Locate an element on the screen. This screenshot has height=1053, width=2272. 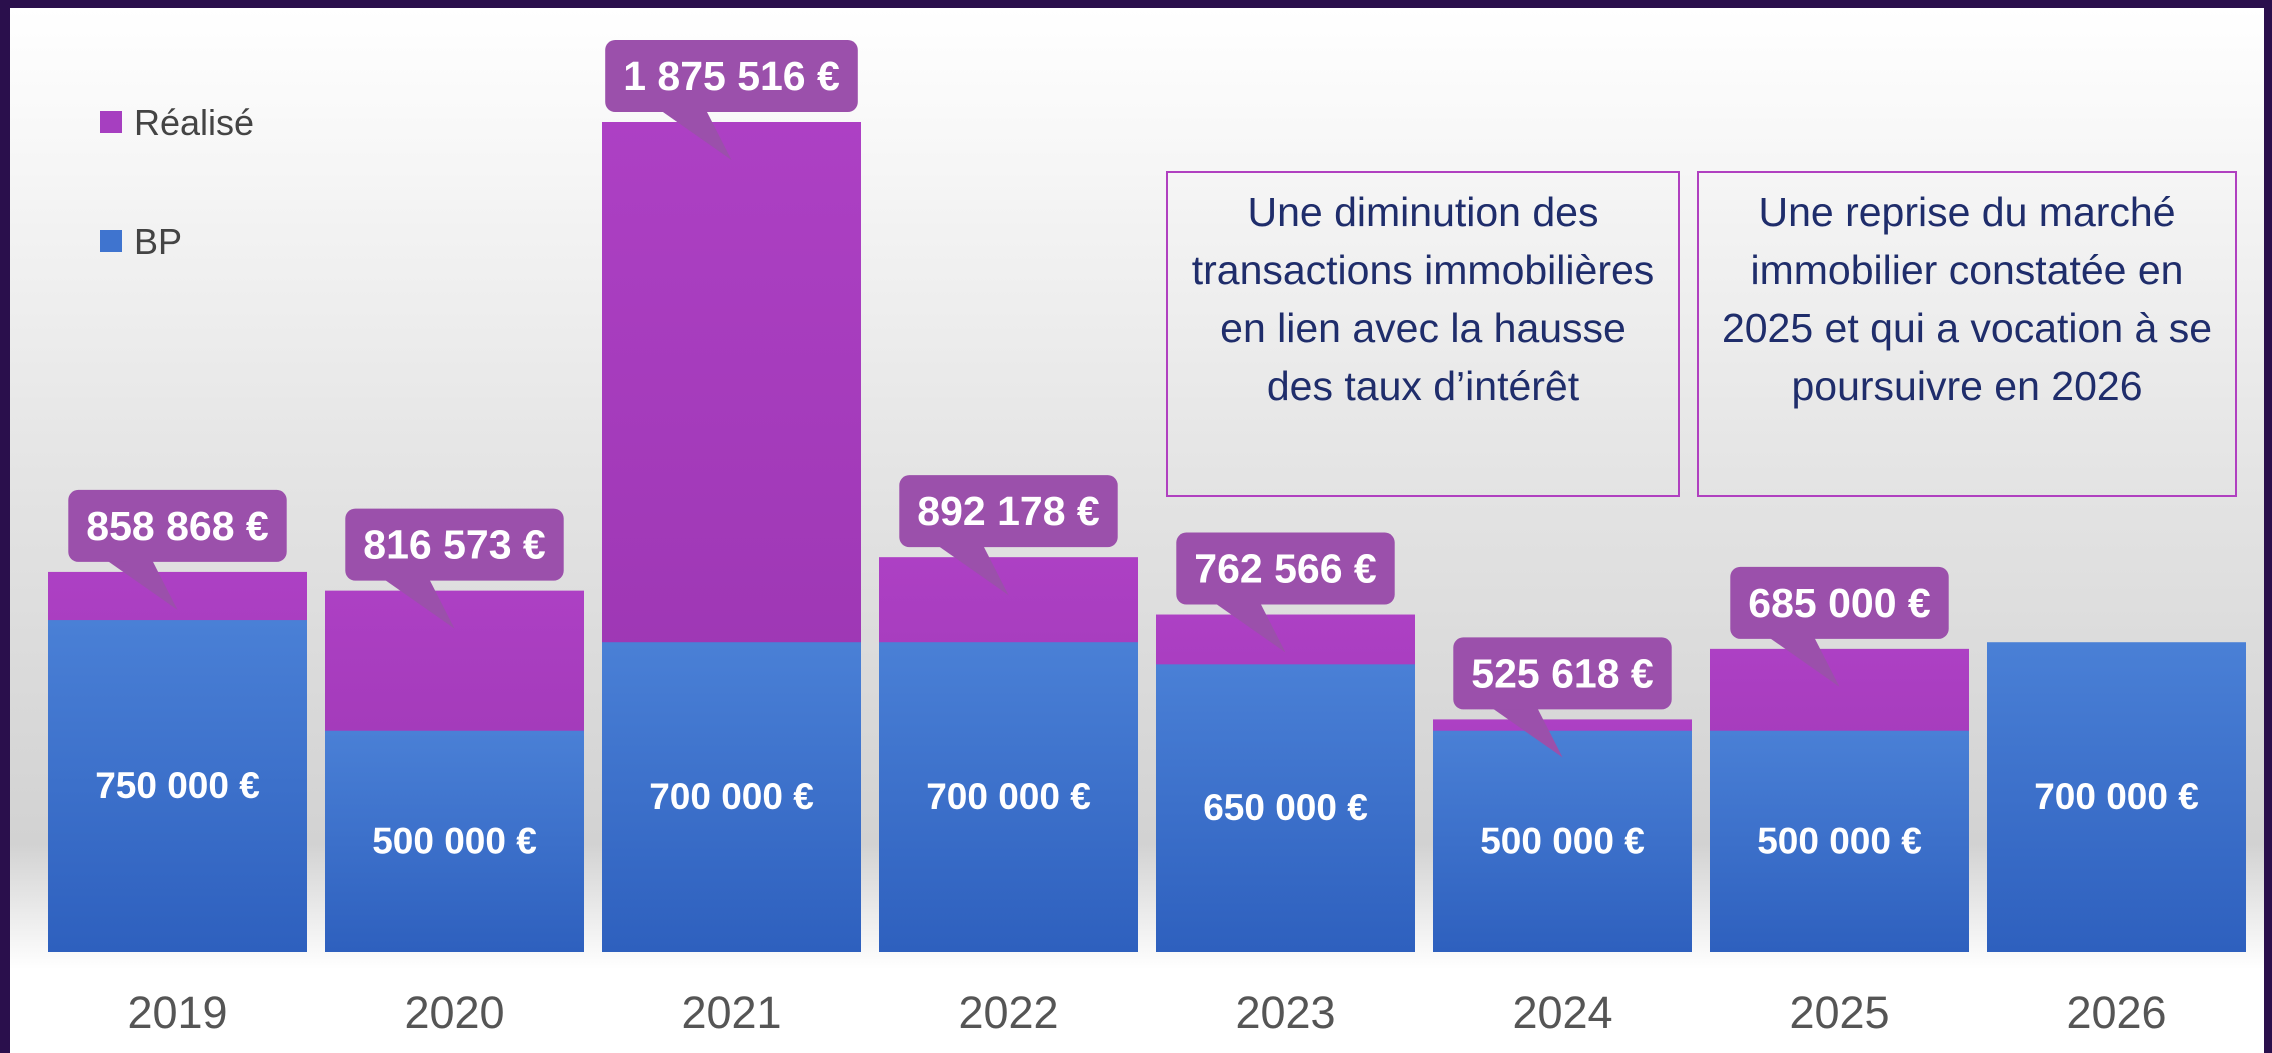
bp-value-label: 650 000 € is located at coordinates (1285, 807).